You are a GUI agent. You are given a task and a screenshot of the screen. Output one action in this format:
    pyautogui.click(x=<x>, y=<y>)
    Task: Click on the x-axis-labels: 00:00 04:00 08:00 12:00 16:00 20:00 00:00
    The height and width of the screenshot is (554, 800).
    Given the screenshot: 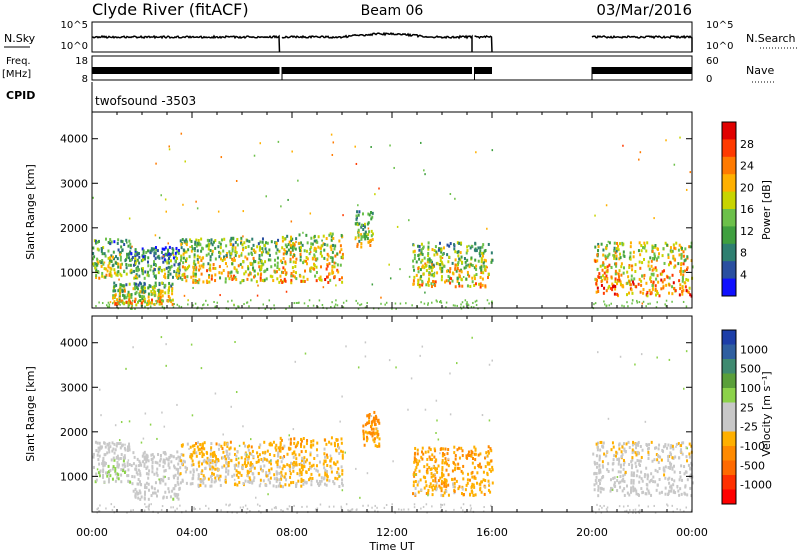 What is the action you would take?
    pyautogui.click(x=392, y=532)
    